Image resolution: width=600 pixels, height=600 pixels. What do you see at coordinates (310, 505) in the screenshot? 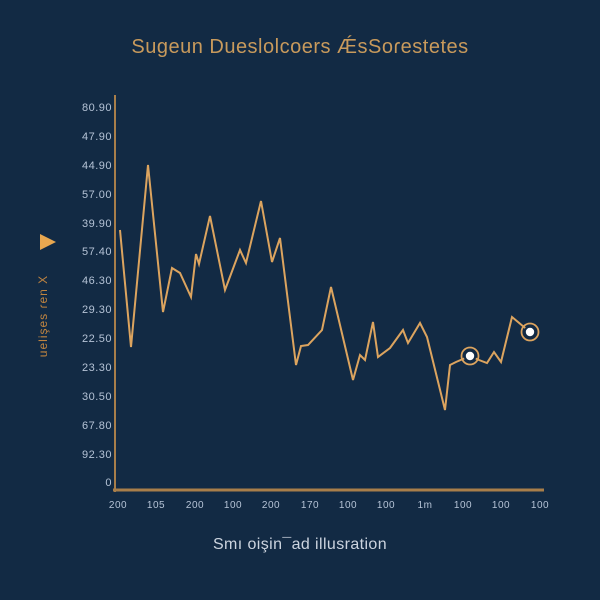
I see `x-tick-label: 170` at bounding box center [310, 505].